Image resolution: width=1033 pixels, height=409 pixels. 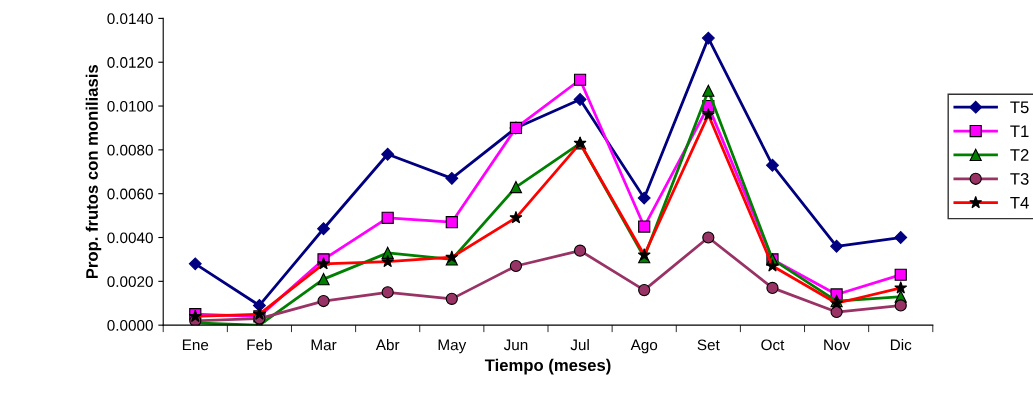 What do you see at coordinates (1019, 131) in the screenshot?
I see `legend-label: T1` at bounding box center [1019, 131].